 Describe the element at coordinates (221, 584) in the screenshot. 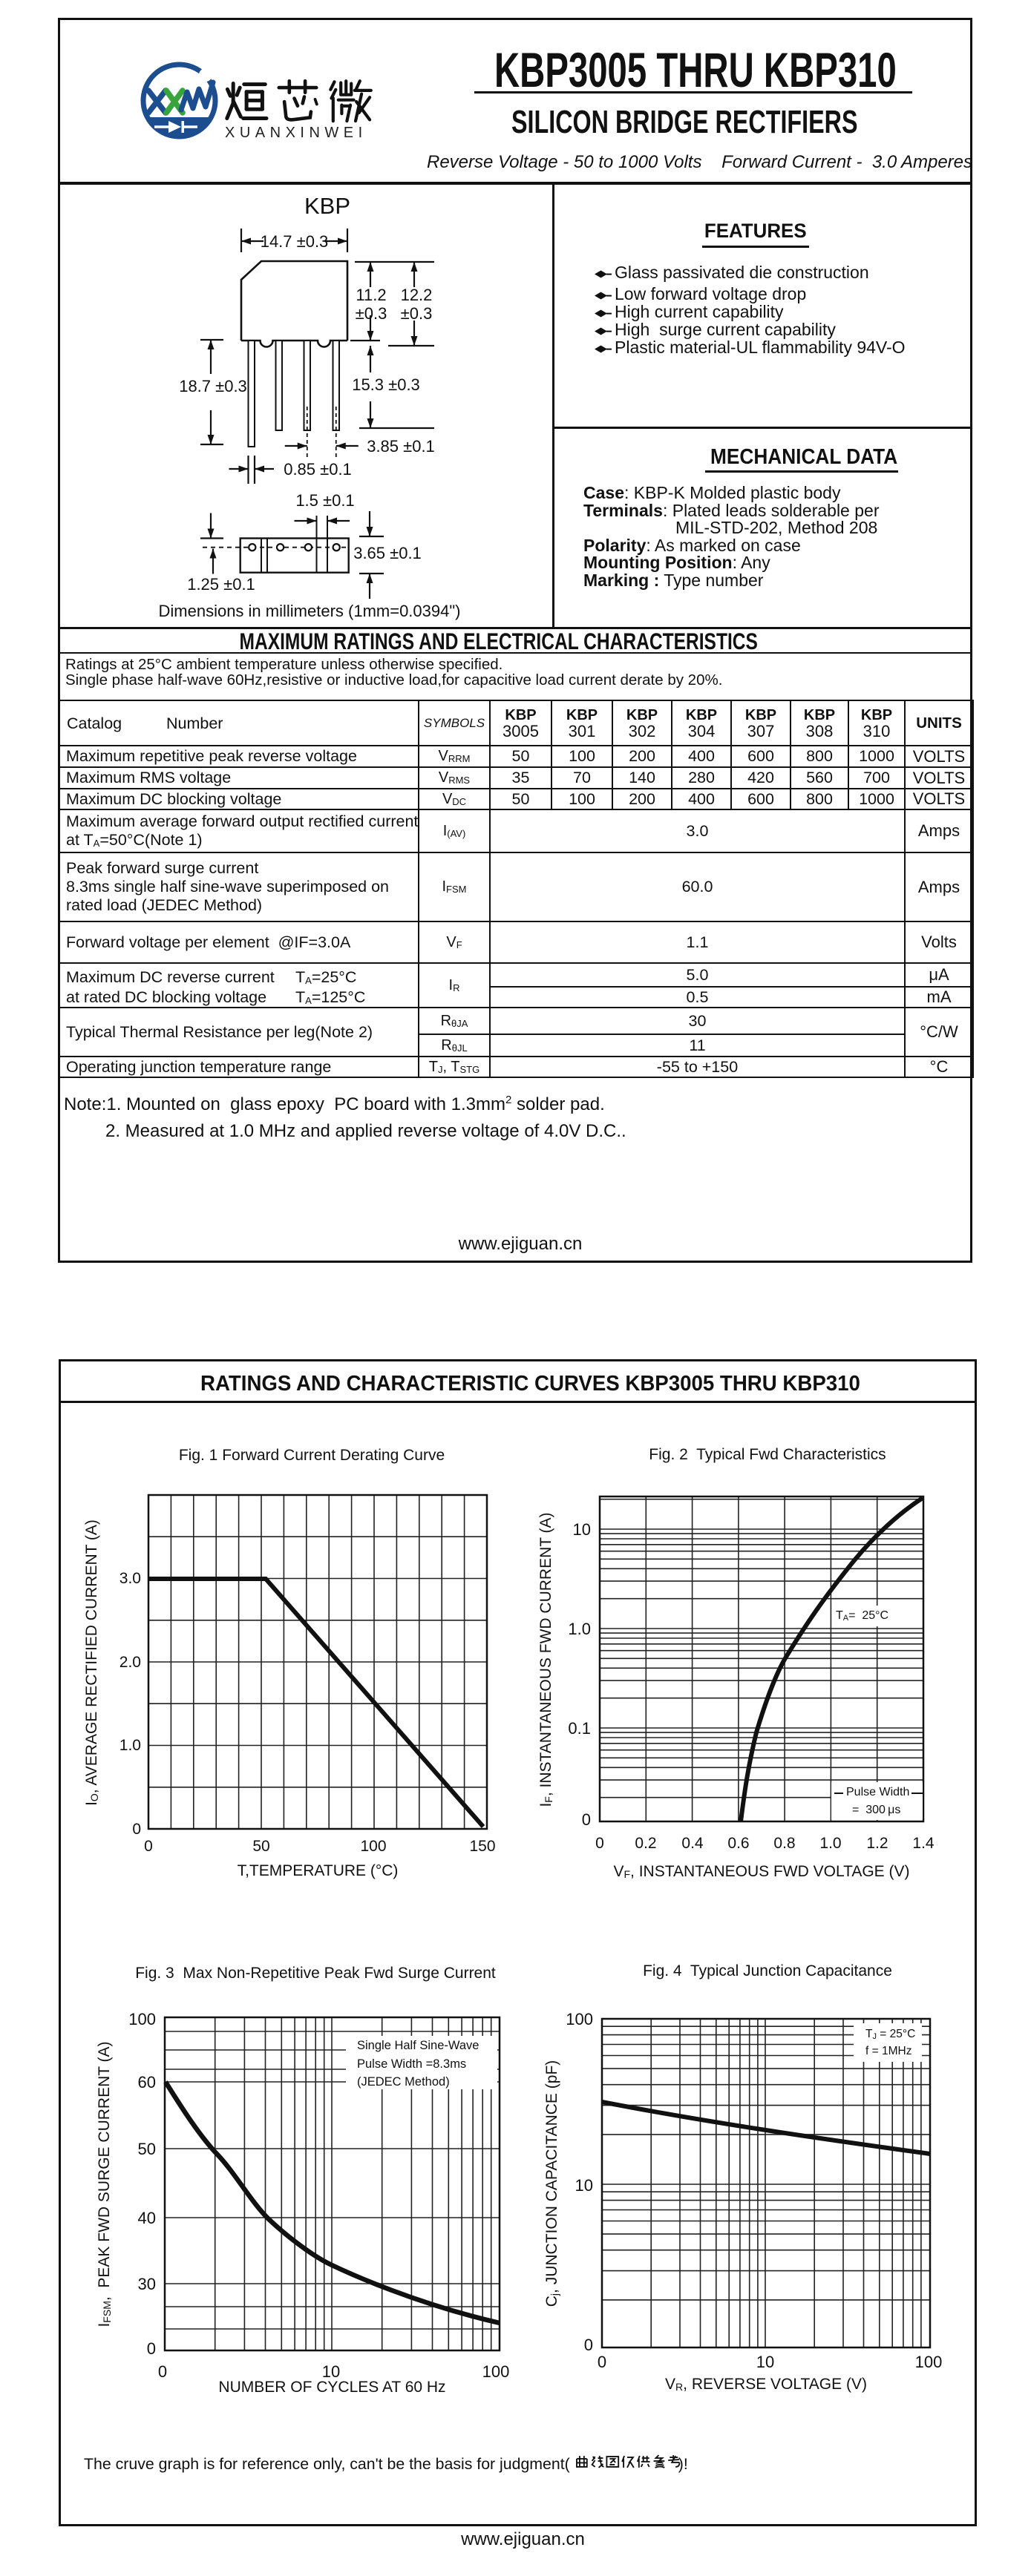

I see `svg-text: 1.25 ±0.1` at that location.